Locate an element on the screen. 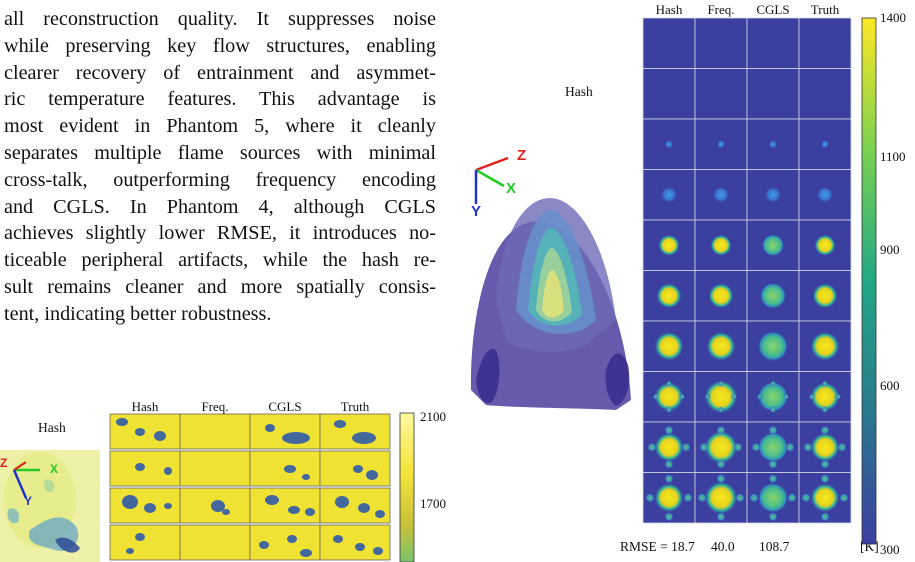 The image size is (915, 562). right-col-header-hash: Hash is located at coordinates (669, 9).